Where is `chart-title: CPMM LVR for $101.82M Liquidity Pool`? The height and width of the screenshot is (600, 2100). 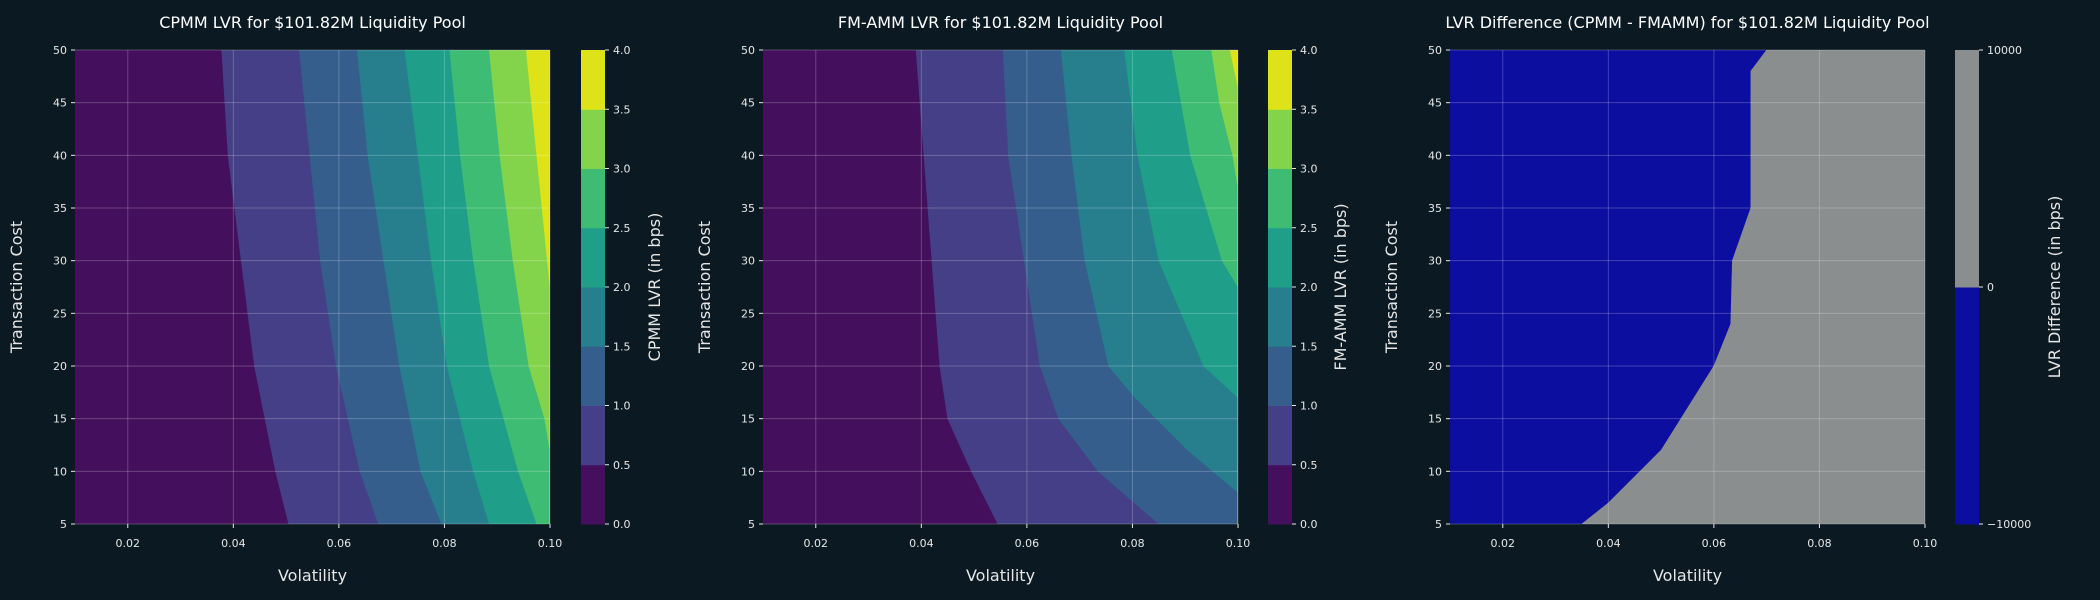 chart-title: CPMM LVR for $101.82M Liquidity Pool is located at coordinates (312, 22).